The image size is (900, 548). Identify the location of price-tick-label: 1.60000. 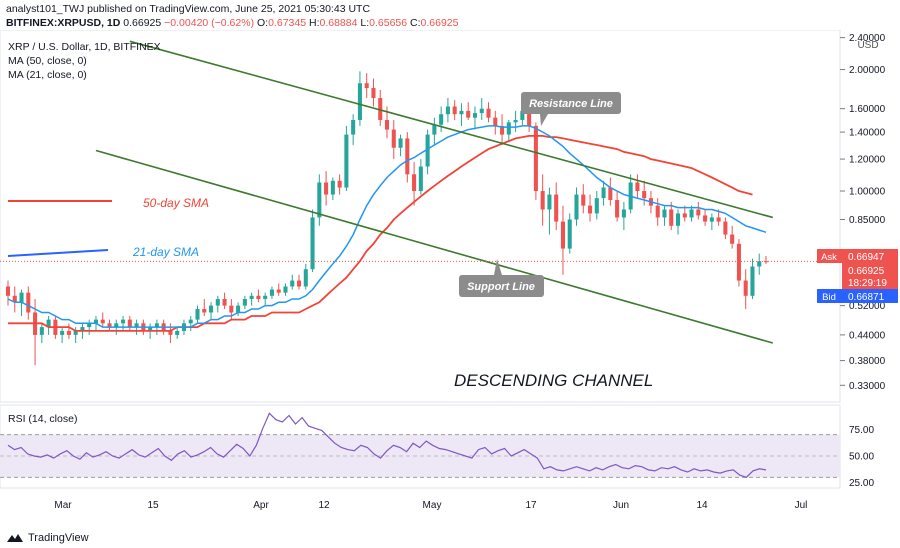
(867, 109).